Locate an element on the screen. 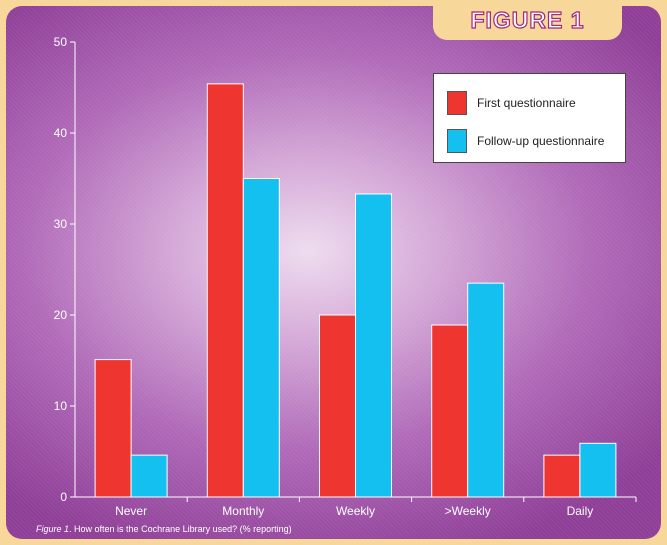  legend-swatch-followup is located at coordinates (457, 141).